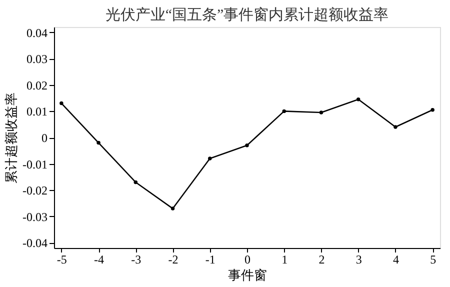 Image resolution: width=450 pixels, height=287 pixels. I want to click on y-tick-label: 0.03, so click(37, 59).